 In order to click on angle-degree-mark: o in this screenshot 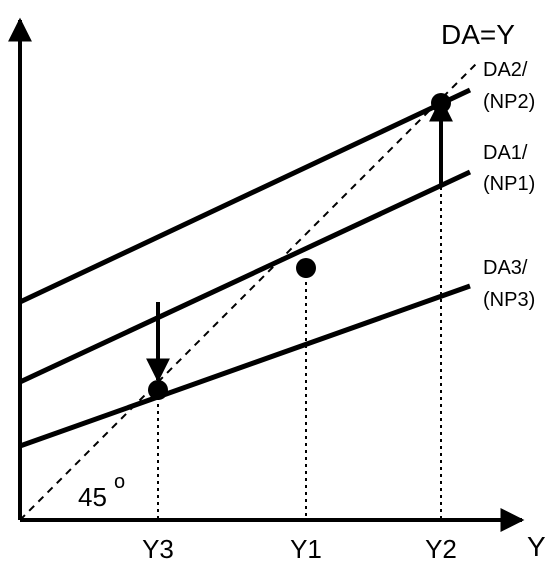, I will do `click(119, 482)`.